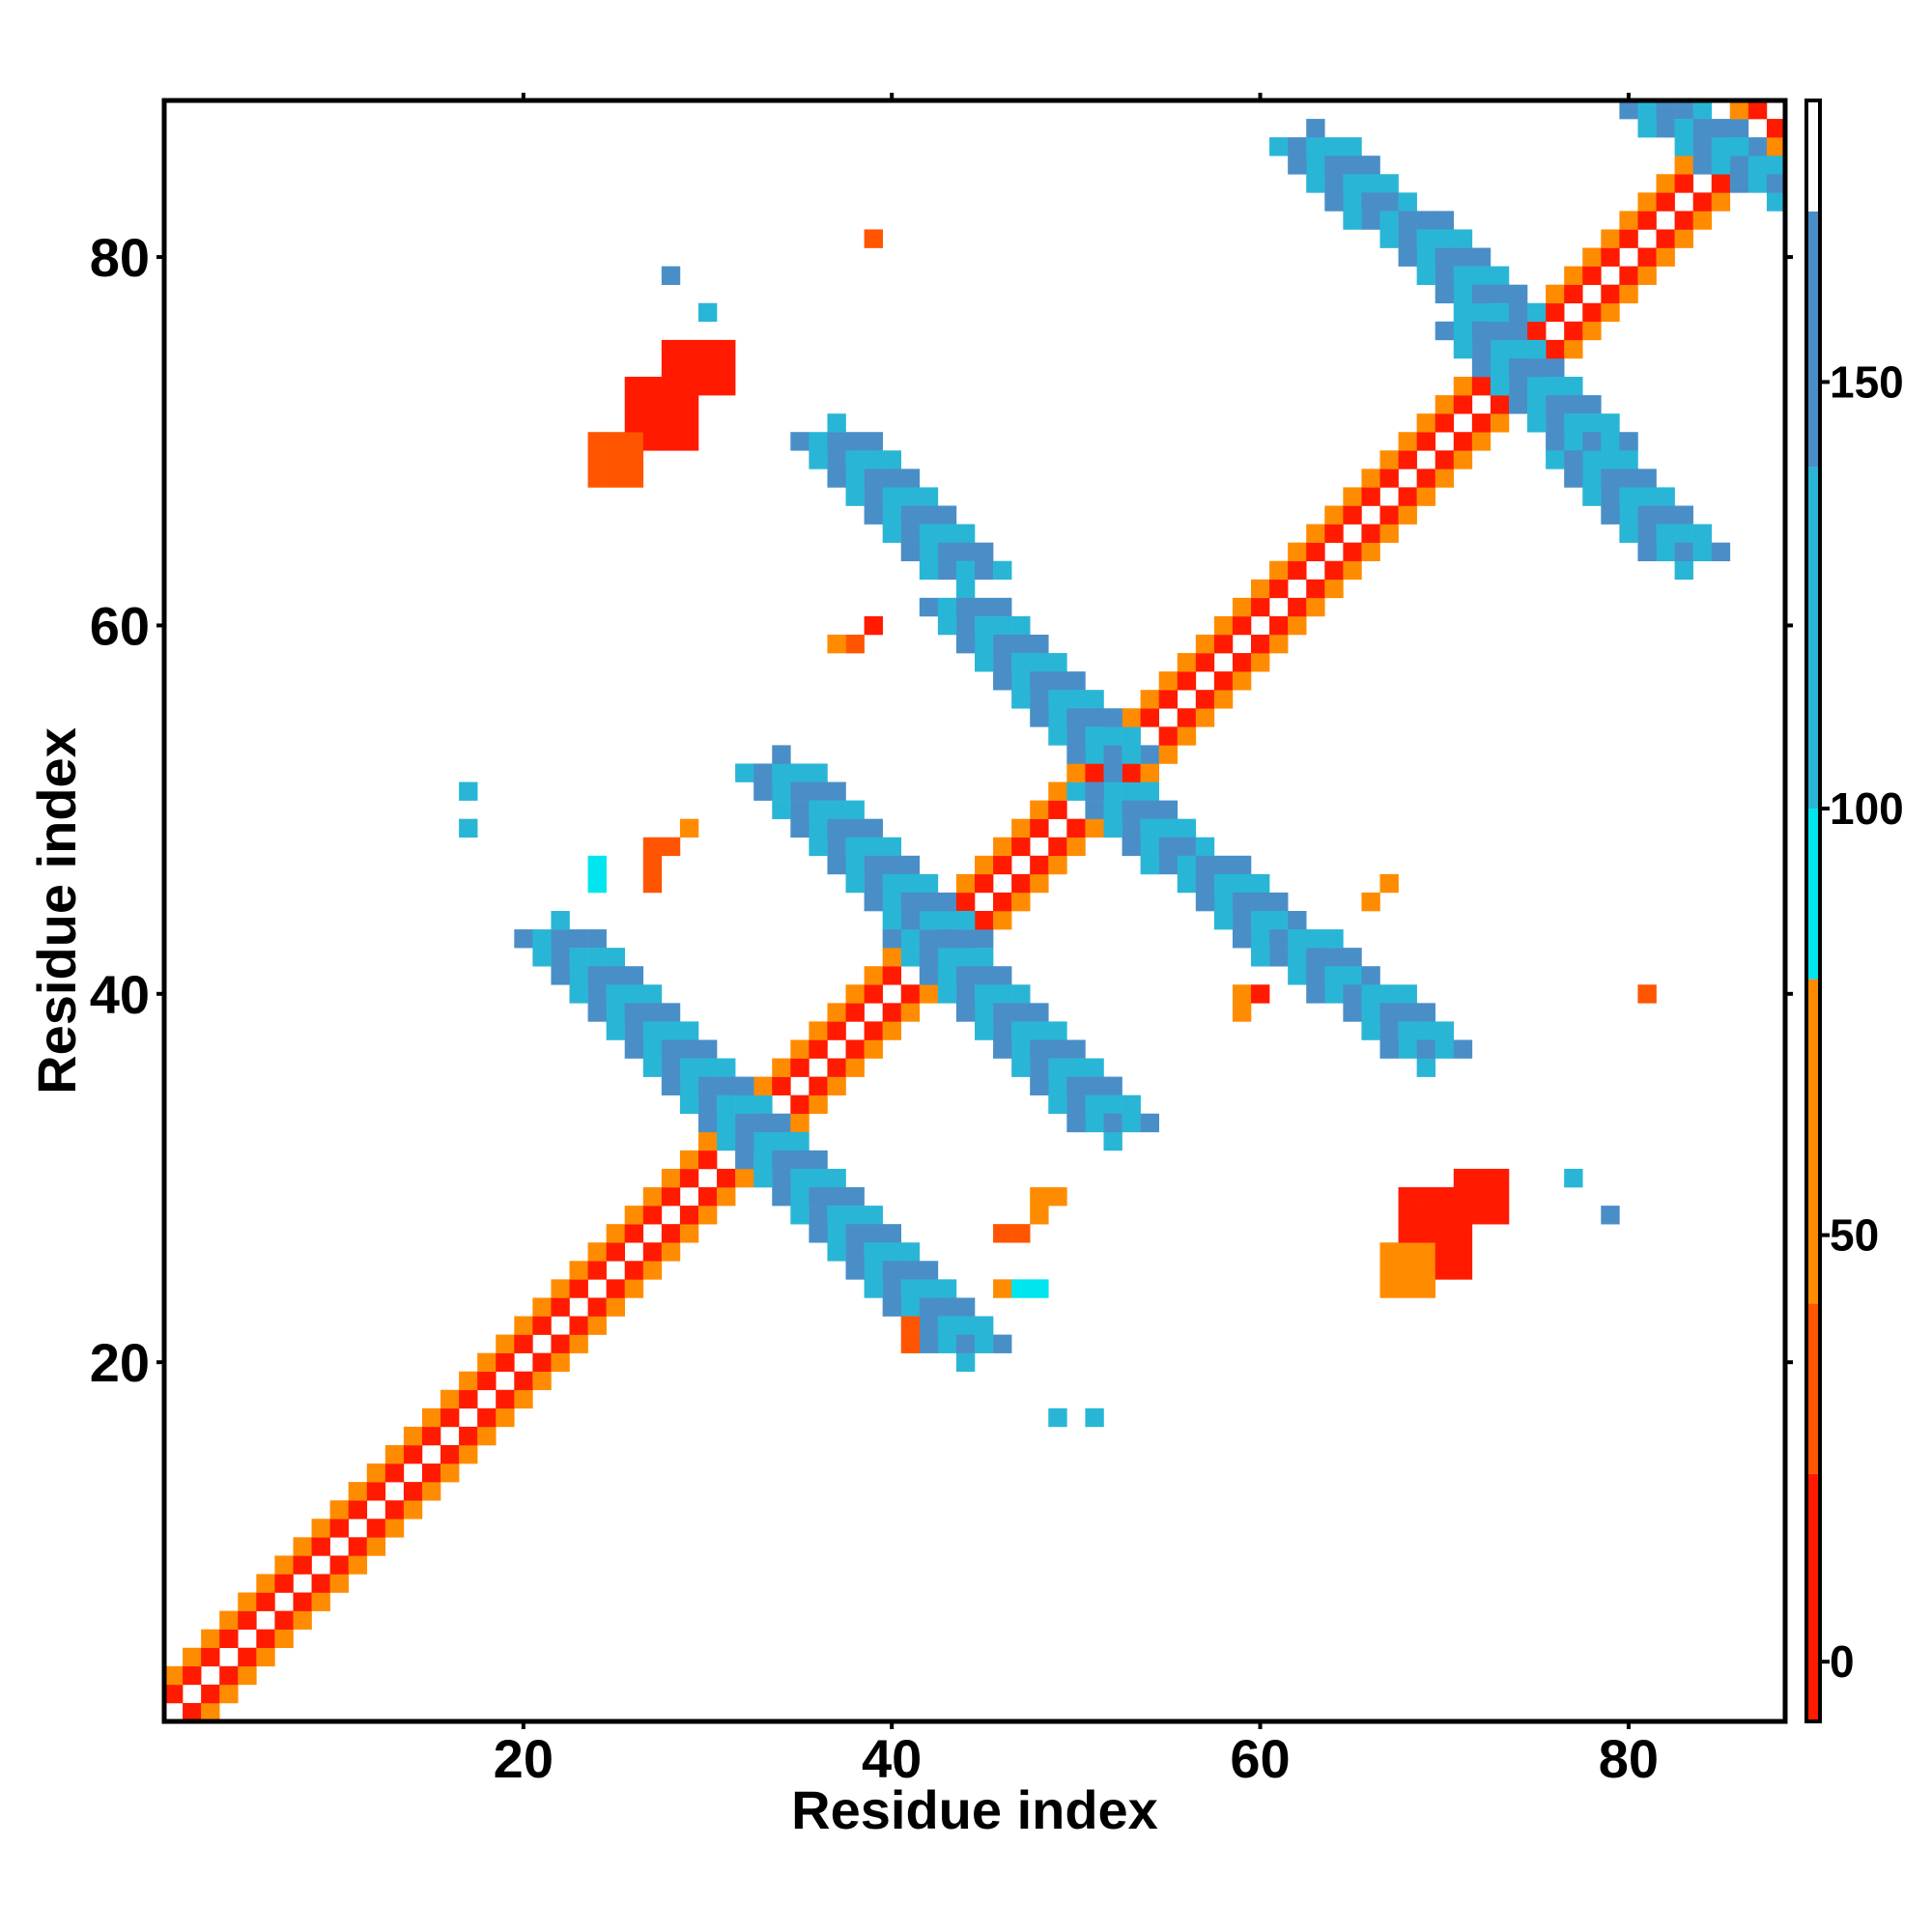 Image resolution: width=1932 pixels, height=1932 pixels. Describe the element at coordinates (120, 625) in the screenshot. I see `y-tick-label: 60` at that location.